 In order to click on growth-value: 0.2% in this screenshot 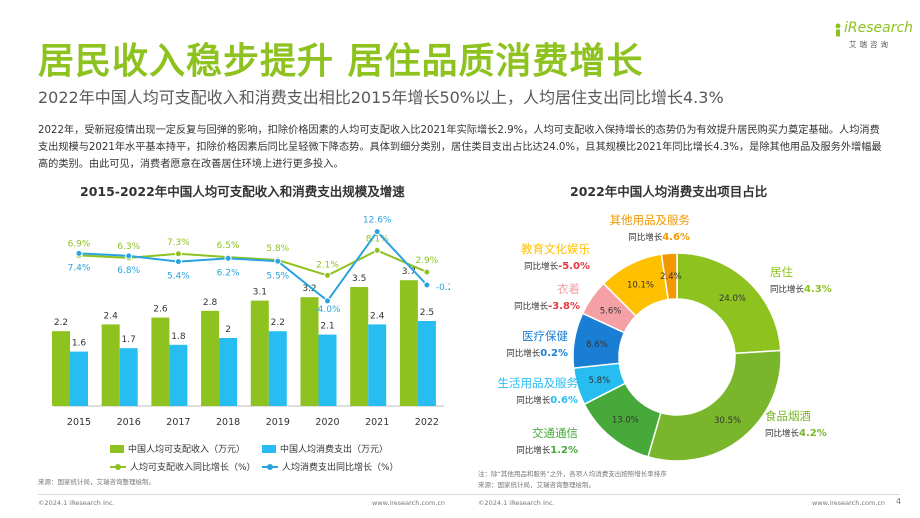, I will do `click(554, 353)`.